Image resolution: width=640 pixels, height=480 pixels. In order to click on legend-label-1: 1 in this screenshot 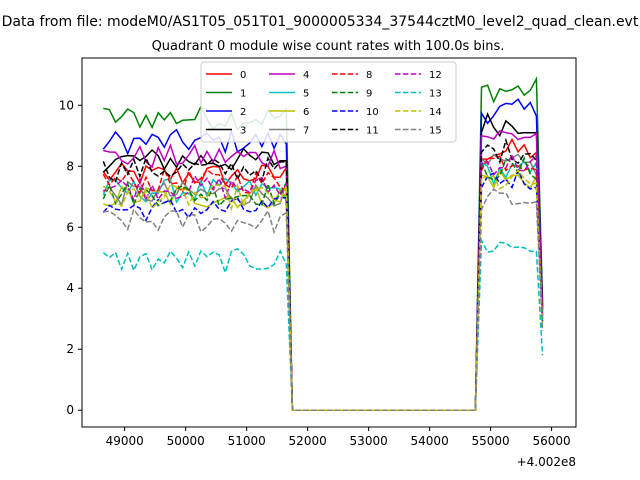, I will do `click(243, 94)`.